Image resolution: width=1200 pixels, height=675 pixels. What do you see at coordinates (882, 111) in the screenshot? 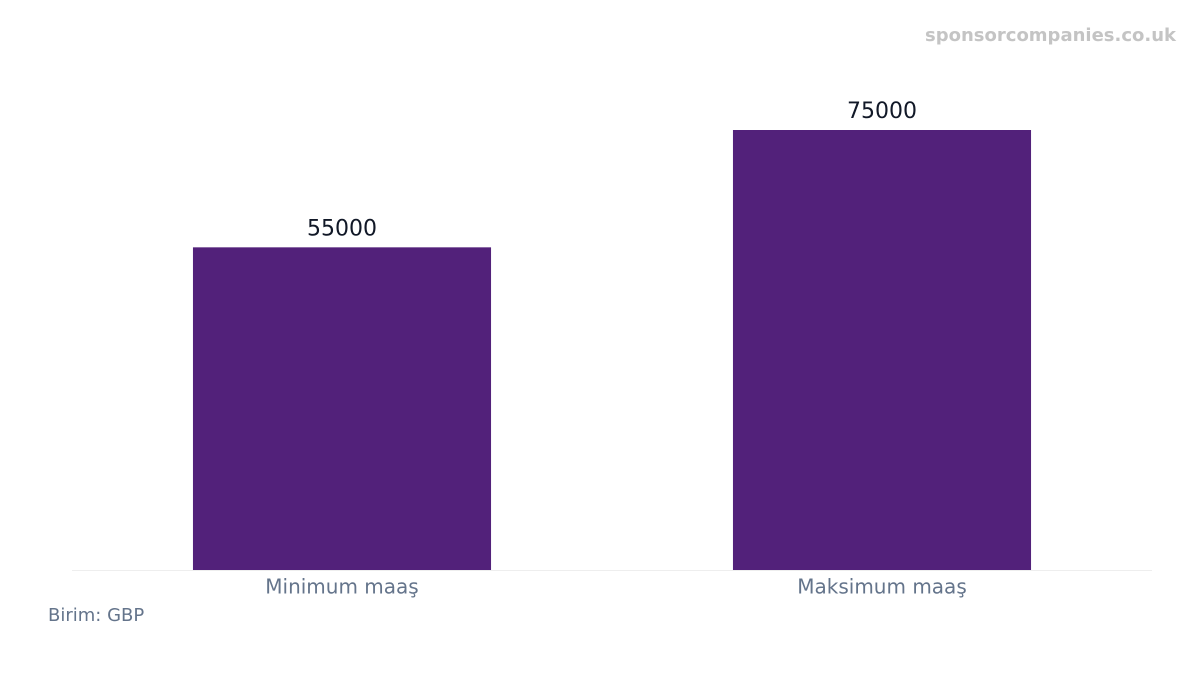
I see `value-label: 75000` at bounding box center [882, 111].